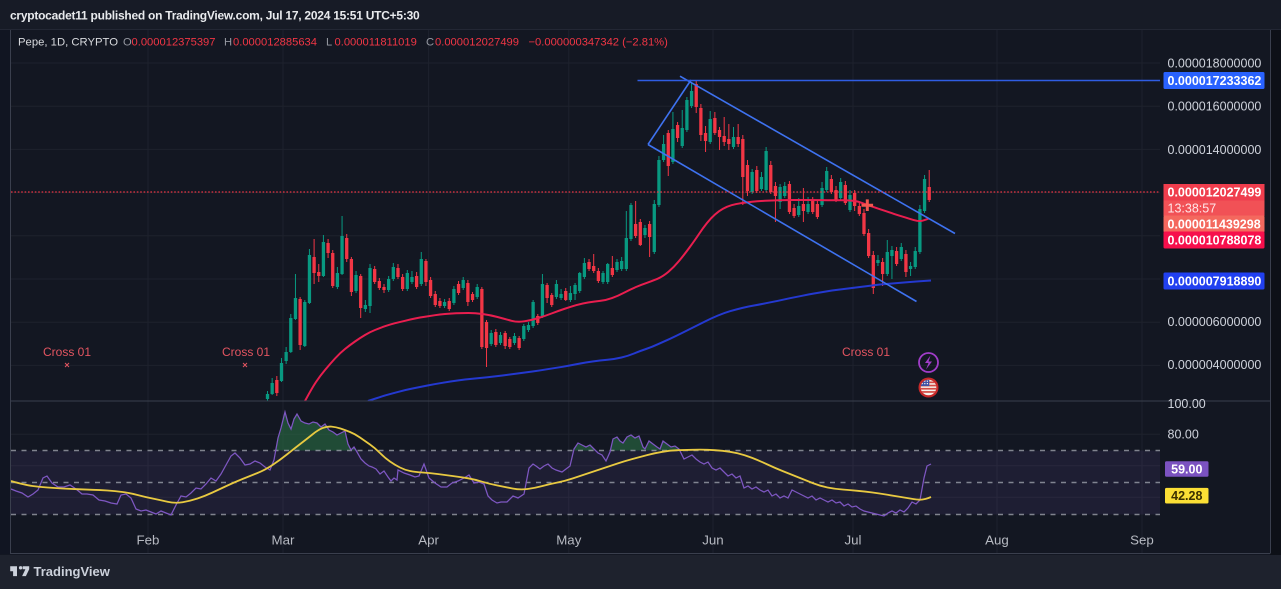  I want to click on svg-text: 0.000011811019, so click(376, 43).